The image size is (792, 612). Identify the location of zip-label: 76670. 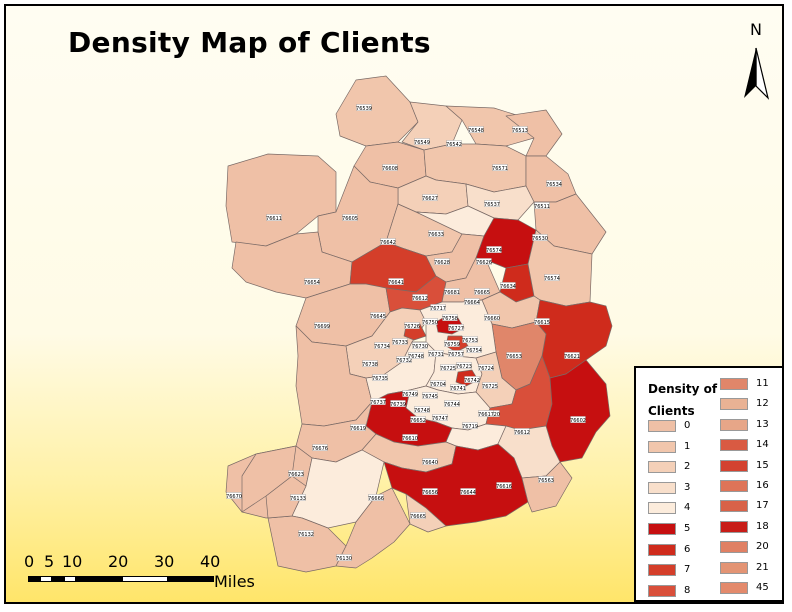
(234, 496).